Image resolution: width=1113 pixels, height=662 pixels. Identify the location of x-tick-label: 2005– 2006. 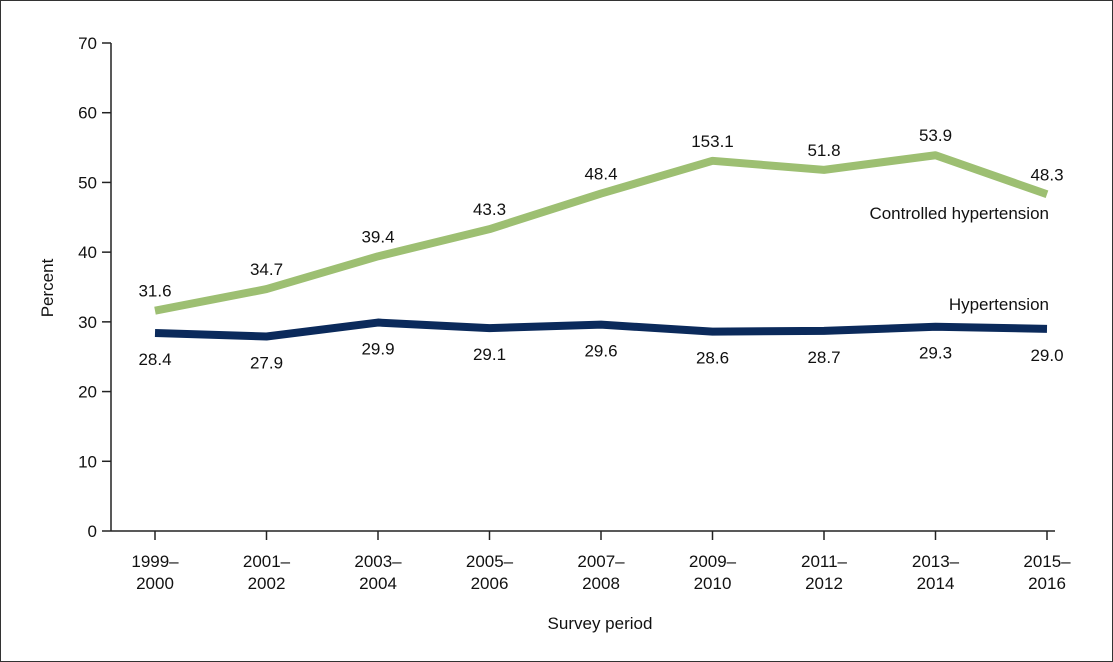
(490, 572).